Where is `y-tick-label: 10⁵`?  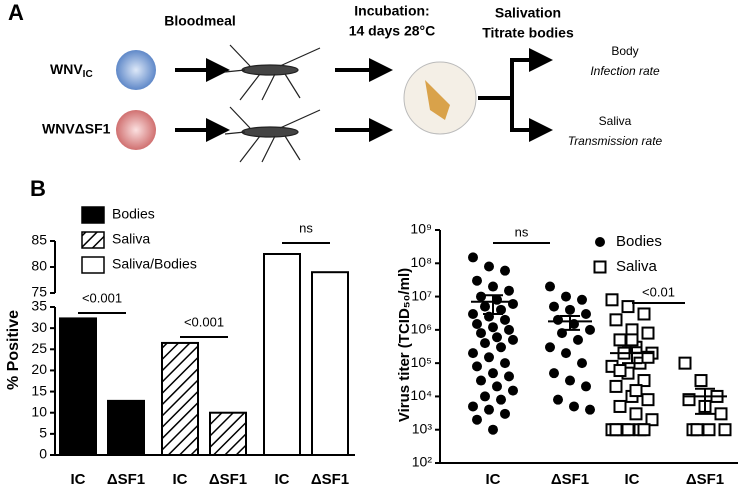 y-tick-label: 10⁵ is located at coordinates (421, 362).